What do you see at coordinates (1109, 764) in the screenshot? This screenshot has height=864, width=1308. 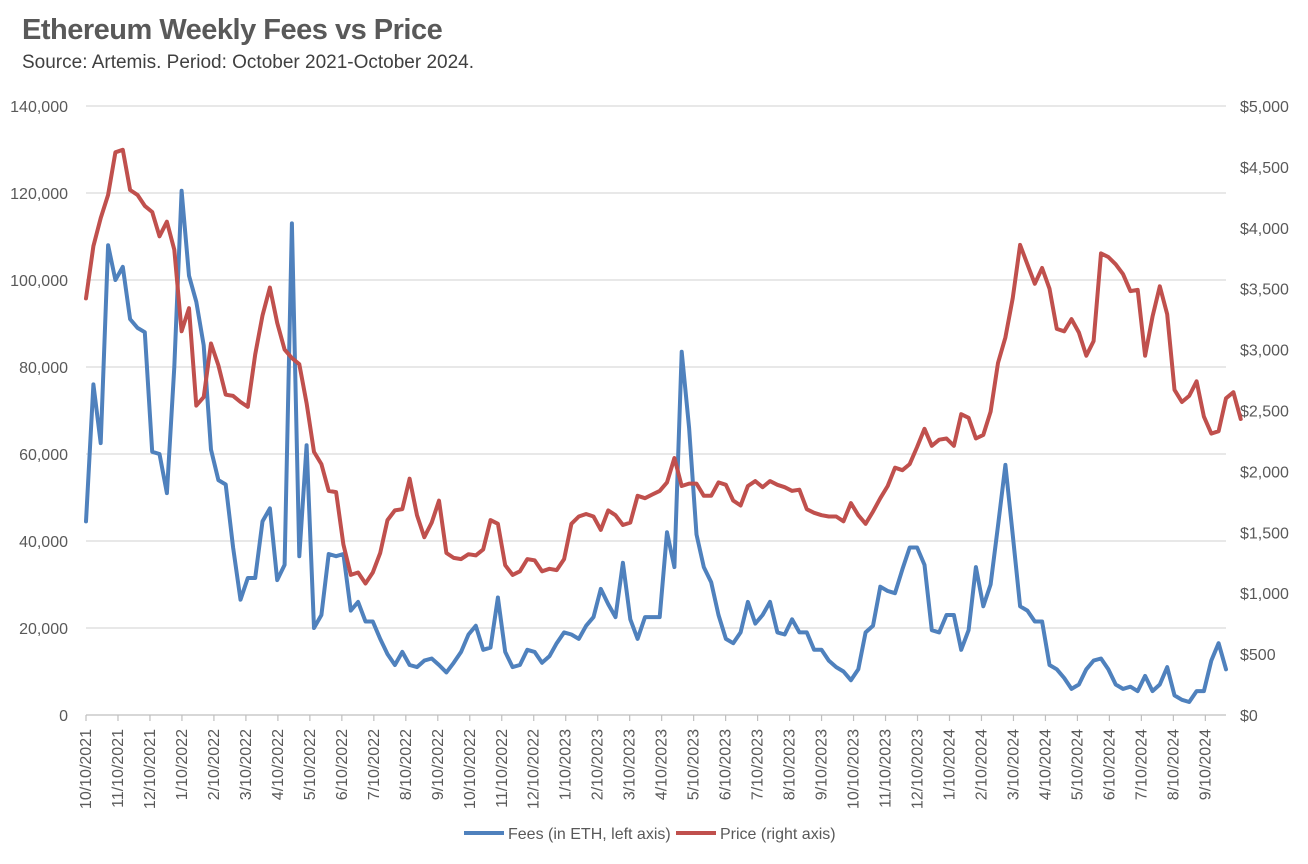 I see `x-tick-label: 6/10/2024` at bounding box center [1109, 764].